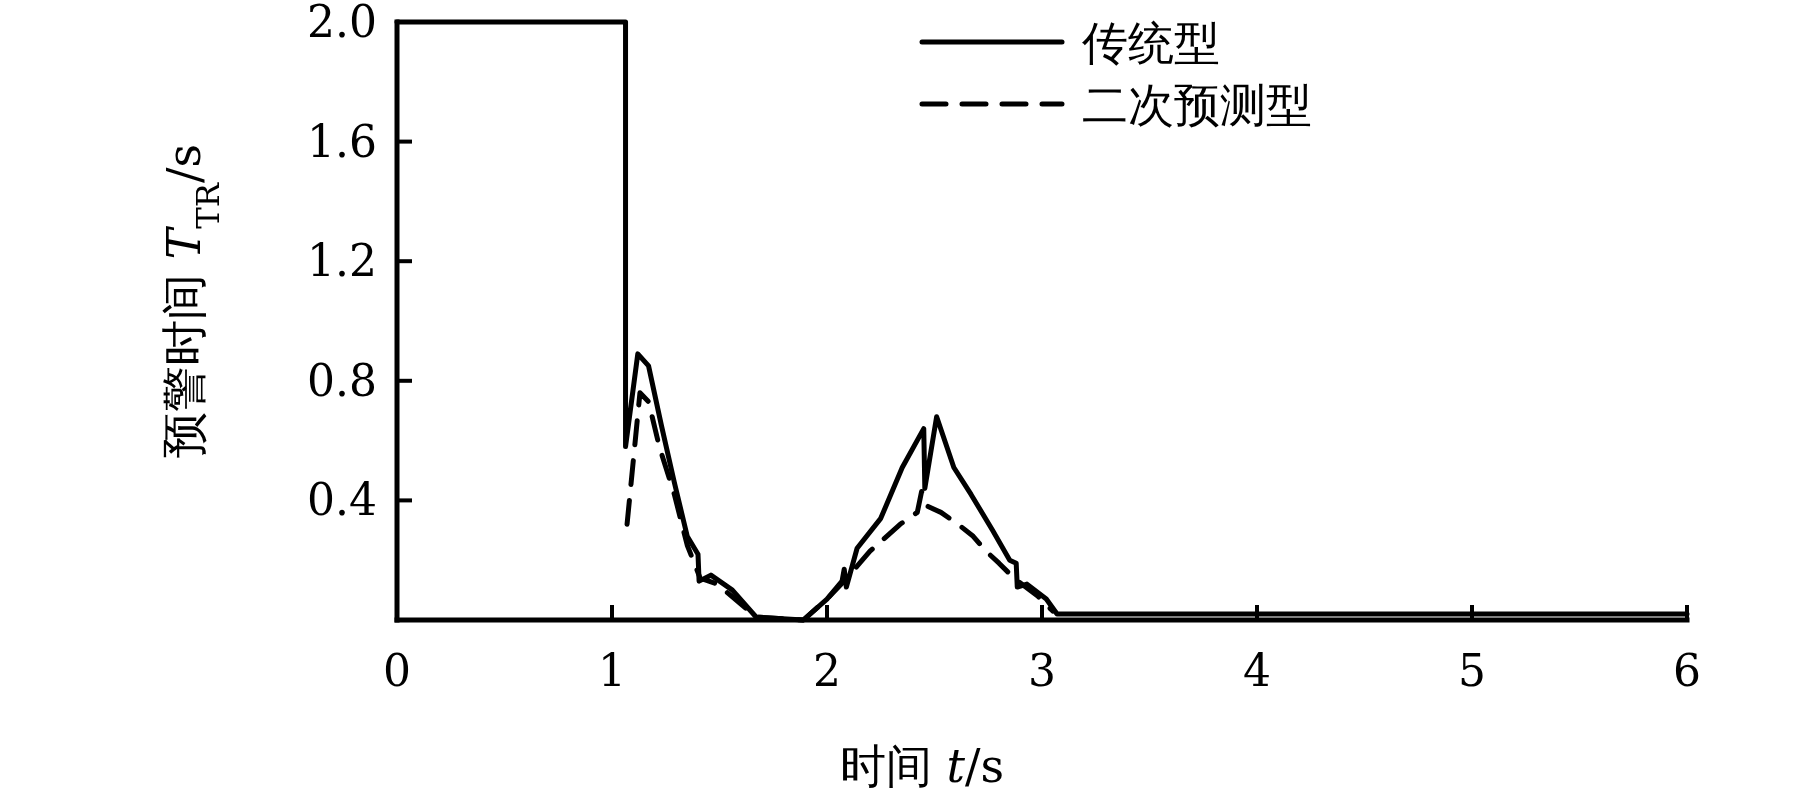  What do you see at coordinates (1197, 105) in the screenshot?
I see `legend-label: 二次预测型` at bounding box center [1197, 105].